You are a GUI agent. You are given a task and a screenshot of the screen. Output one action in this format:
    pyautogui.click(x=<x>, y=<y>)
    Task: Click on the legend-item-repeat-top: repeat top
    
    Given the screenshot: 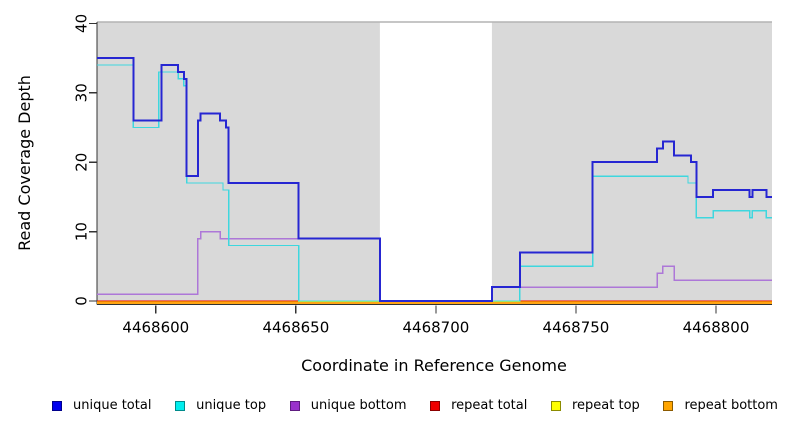 What is the action you would take?
    pyautogui.click(x=595, y=405)
    